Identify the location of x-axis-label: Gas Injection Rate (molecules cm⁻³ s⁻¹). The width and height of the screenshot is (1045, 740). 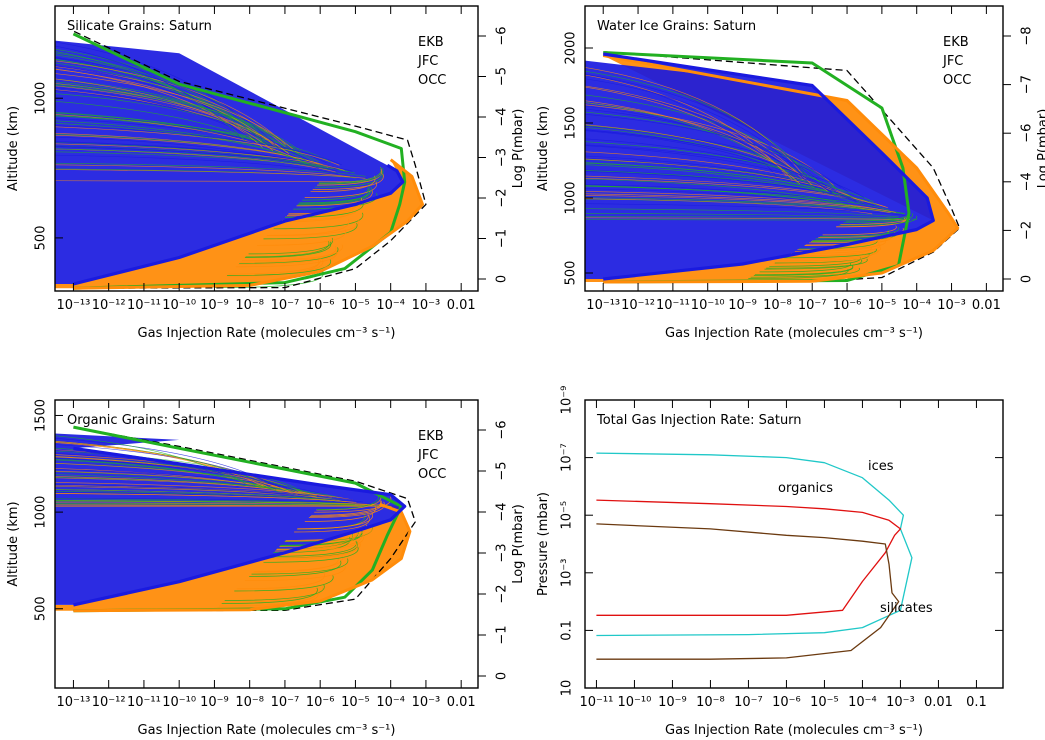
(267, 730).